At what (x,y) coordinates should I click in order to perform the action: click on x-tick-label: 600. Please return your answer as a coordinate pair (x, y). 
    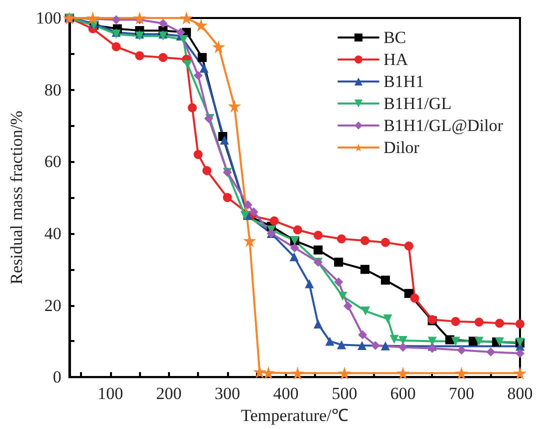
    Looking at the image, I should click on (403, 394).